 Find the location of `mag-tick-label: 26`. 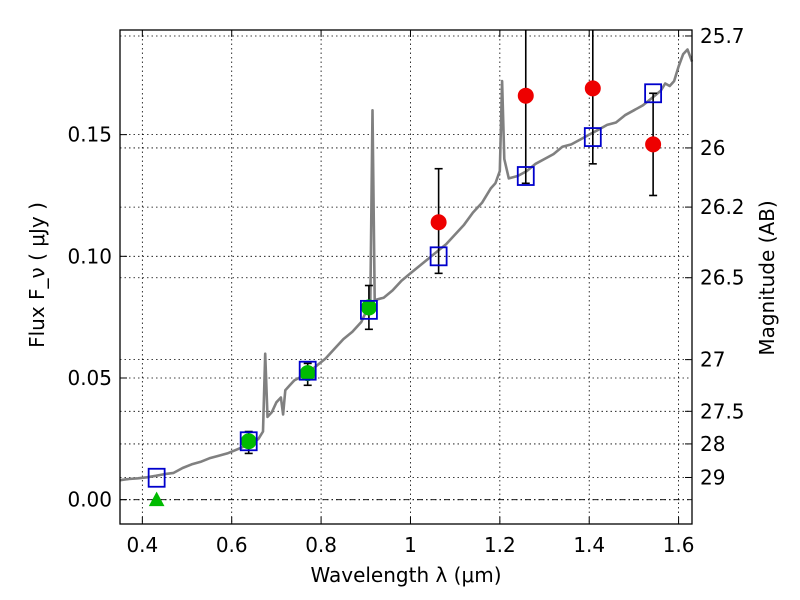

mag-tick-label: 26 is located at coordinates (712, 148).